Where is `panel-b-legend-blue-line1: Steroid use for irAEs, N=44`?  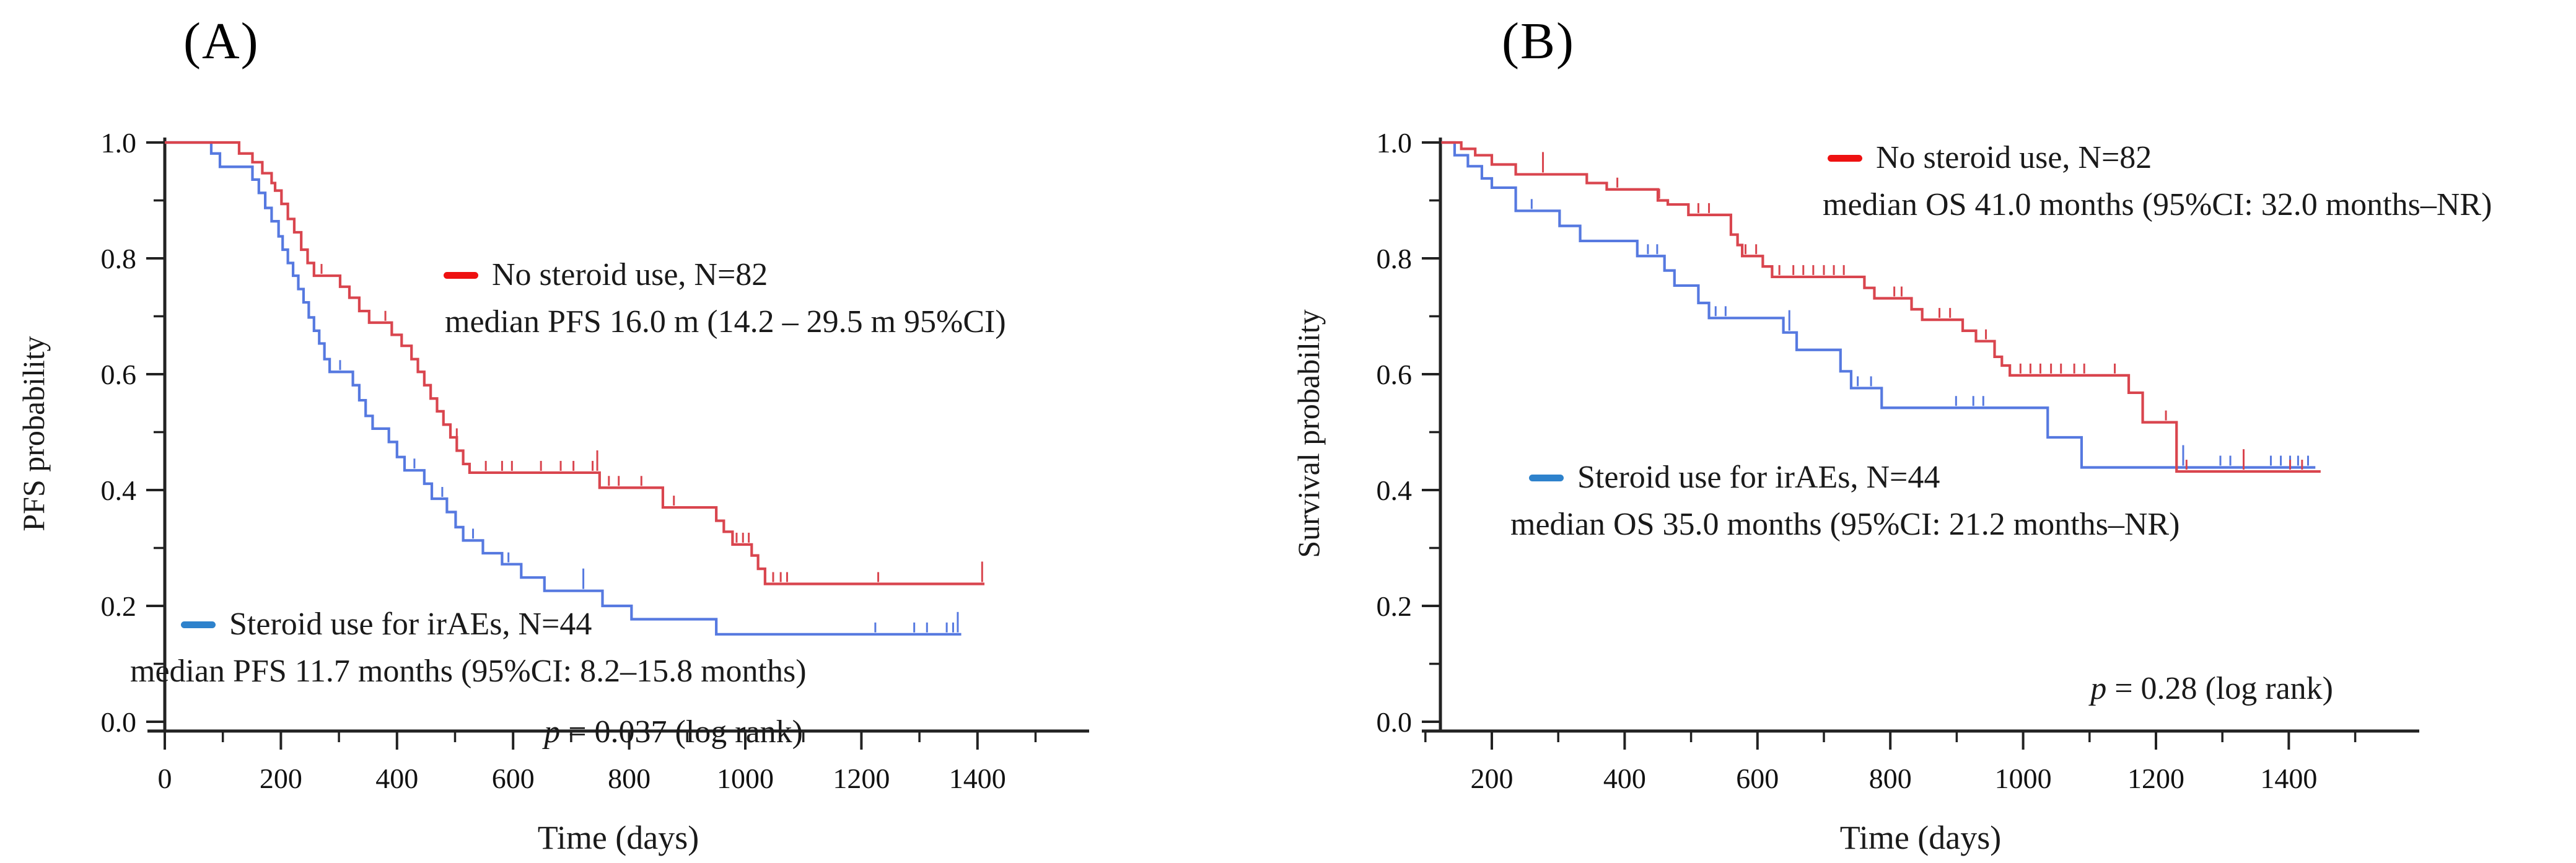
panel-b-legend-blue-line1: Steroid use for irAEs, N=44 is located at coordinates (1758, 477).